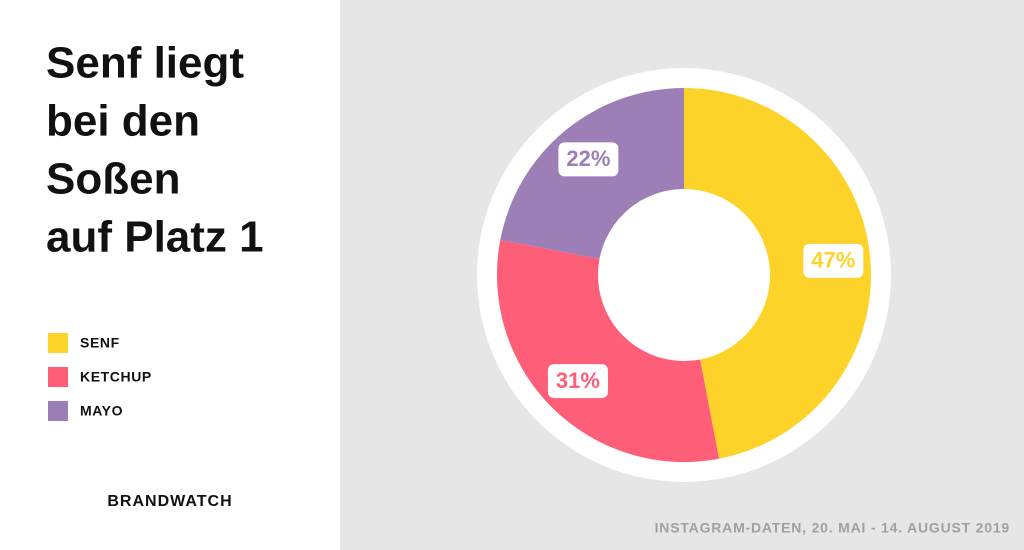 This screenshot has height=550, width=1024. I want to click on legend-label: SENF, so click(100, 343).